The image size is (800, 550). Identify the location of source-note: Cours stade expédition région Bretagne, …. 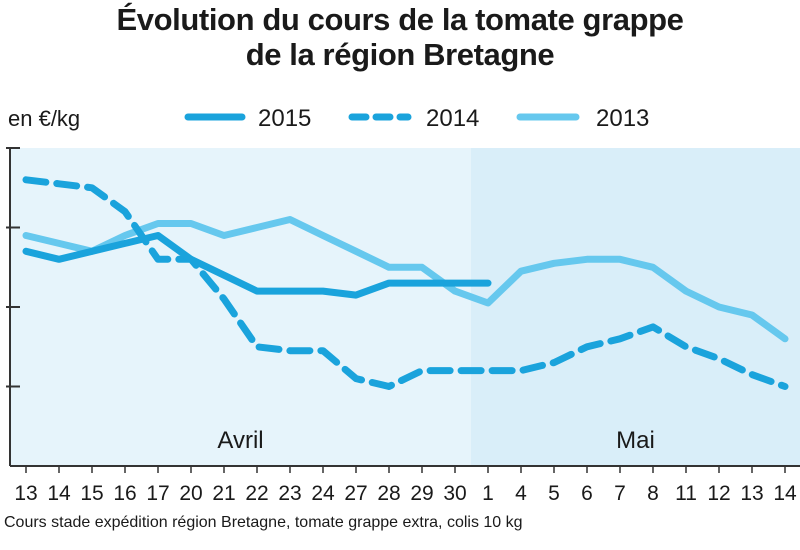
(263, 522).